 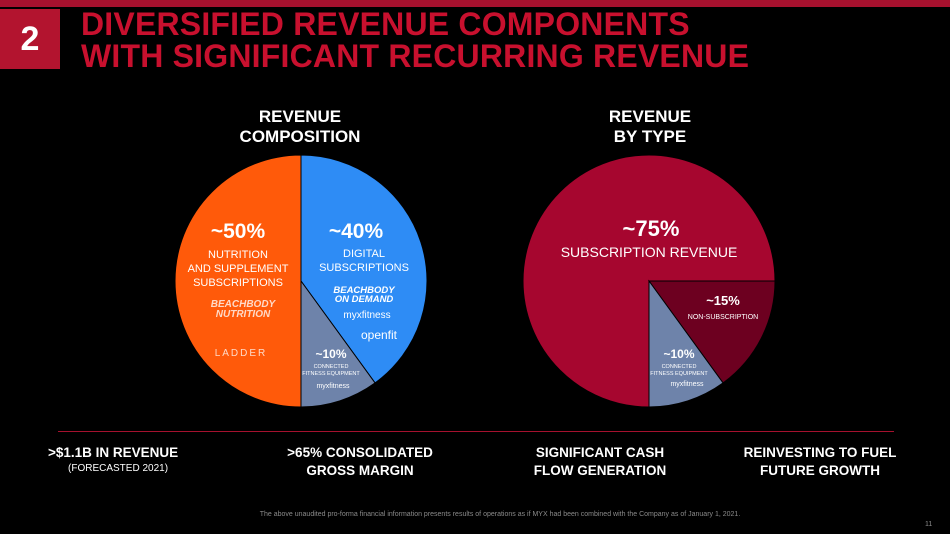 I want to click on slide-title-line-2: WITH SIGNIFICANT RECURRING REVENUE, so click(x=415, y=56).